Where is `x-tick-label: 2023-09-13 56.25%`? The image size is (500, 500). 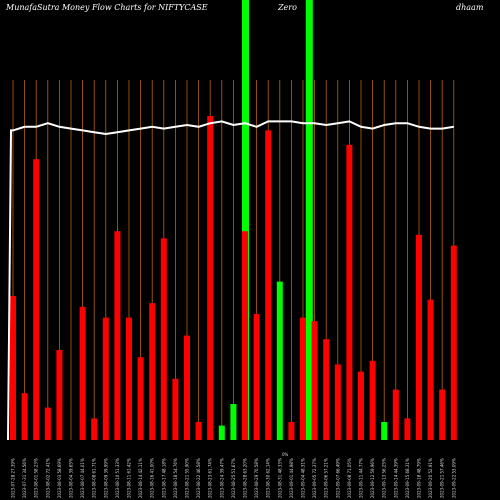
x-tick-label: 2023-09-13 56.25% is located at coordinates (384, 478).